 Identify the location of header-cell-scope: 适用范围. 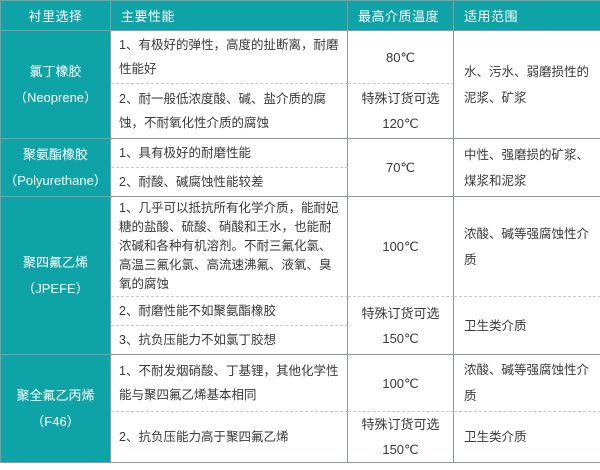
(527, 16).